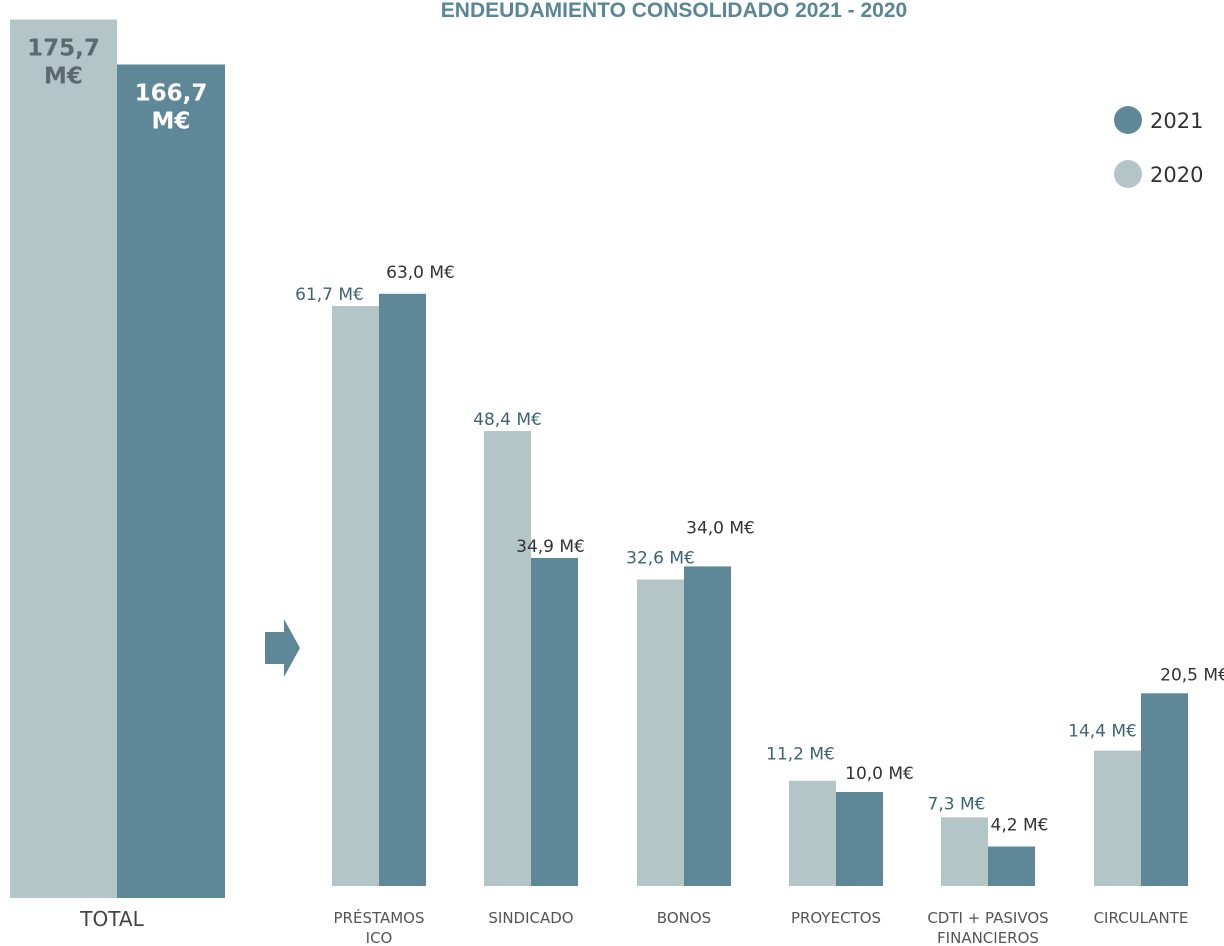 The width and height of the screenshot is (1224, 946). I want to click on category-label-4: CDTI + PASIVOS FINANCIEROS, so click(987, 927).